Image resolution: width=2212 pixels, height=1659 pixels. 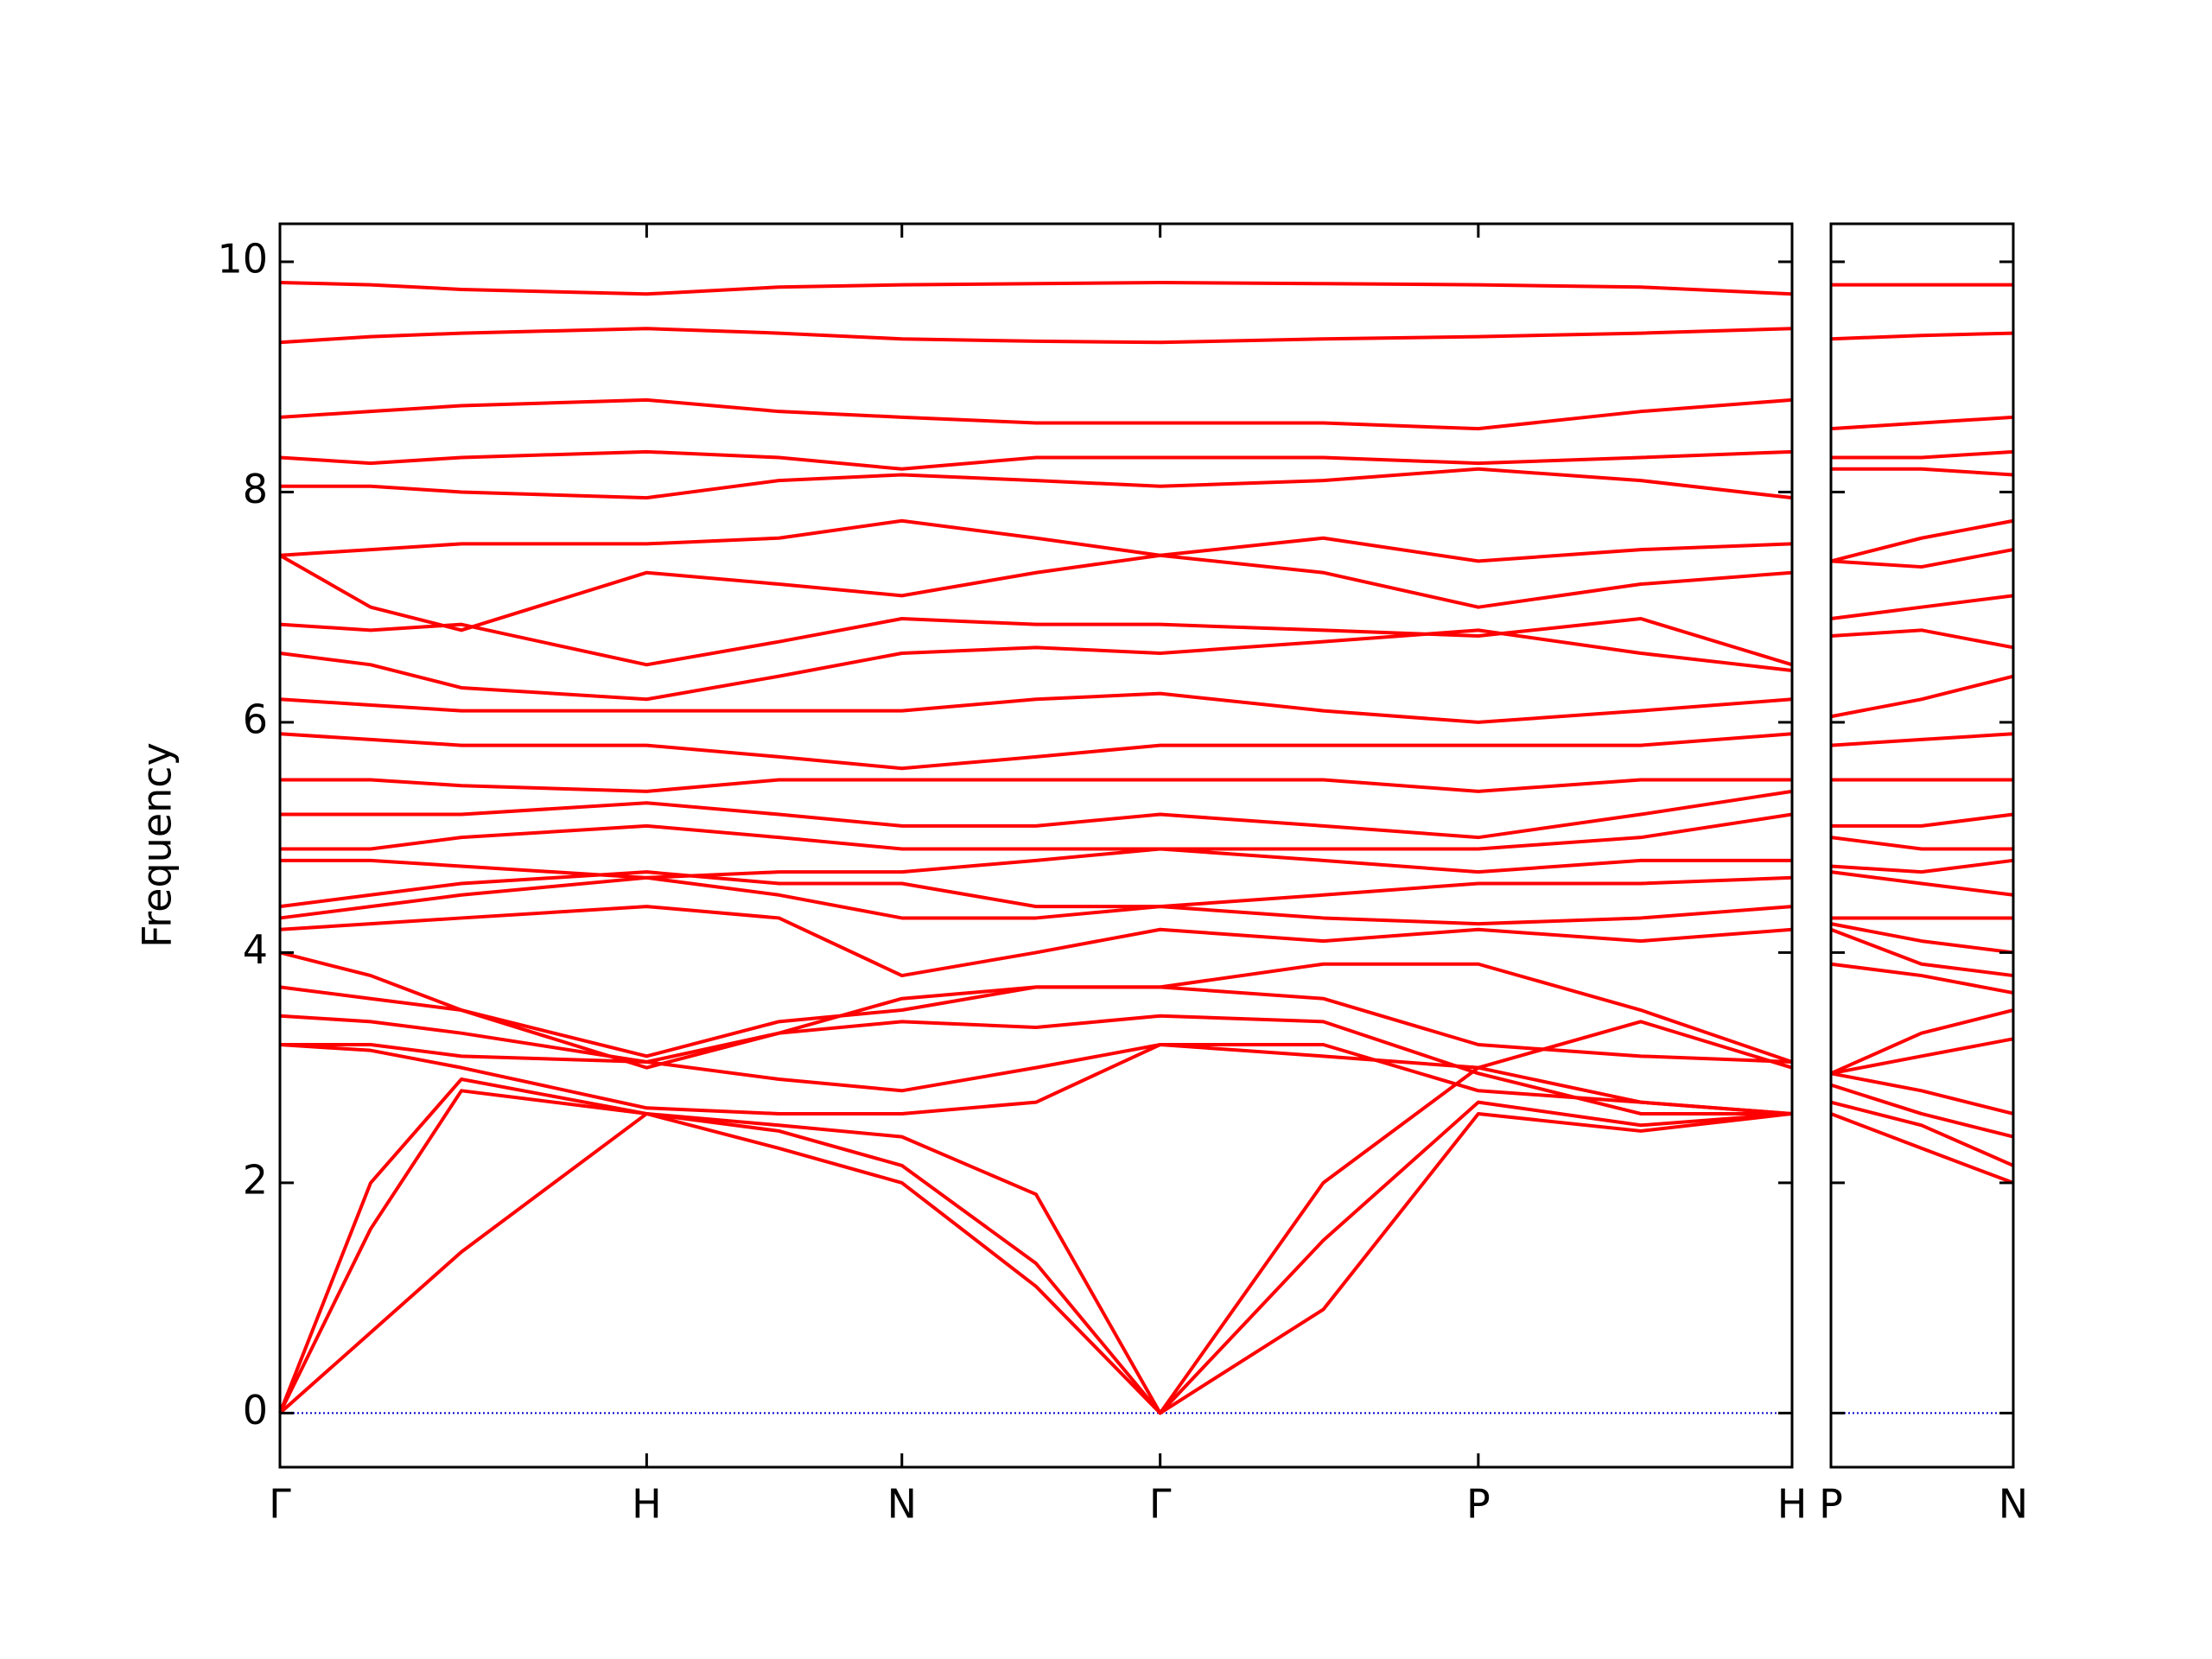 I want to click on y-tick-label: 4, so click(x=255, y=949).